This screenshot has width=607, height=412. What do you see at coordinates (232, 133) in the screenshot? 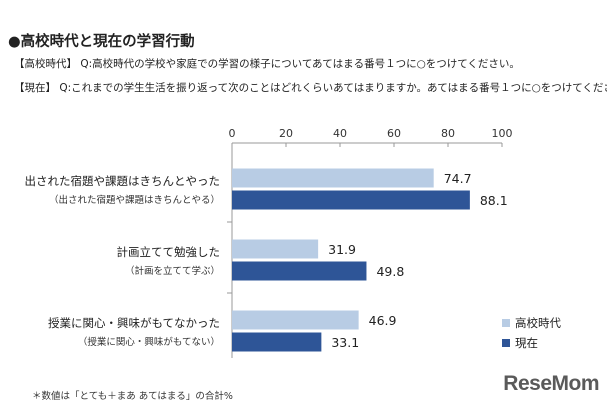
I see `x-tick-label-0: 0` at bounding box center [232, 133].